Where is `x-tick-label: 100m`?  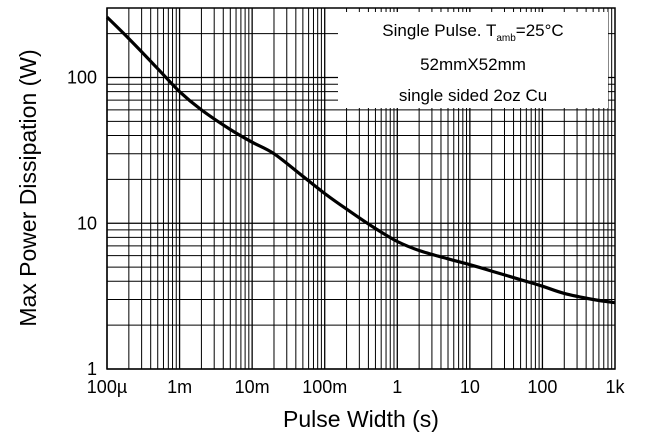
x-tick-label: 100m is located at coordinates (324, 387).